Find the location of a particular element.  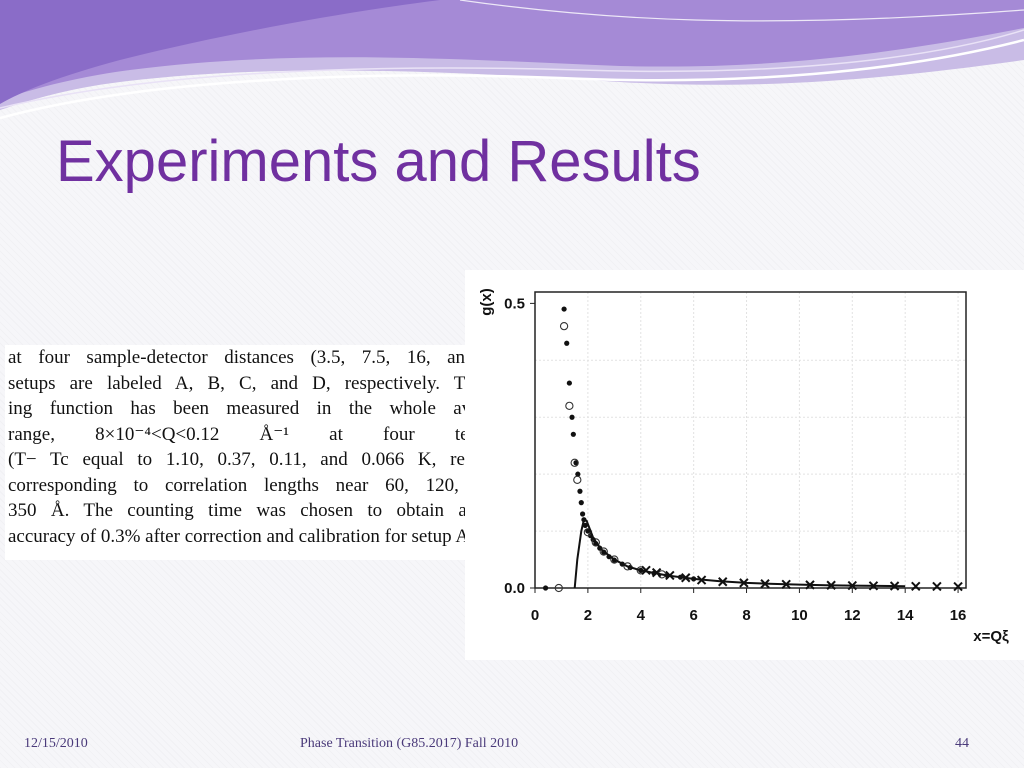

x-tick-label: 8 is located at coordinates (746, 615).